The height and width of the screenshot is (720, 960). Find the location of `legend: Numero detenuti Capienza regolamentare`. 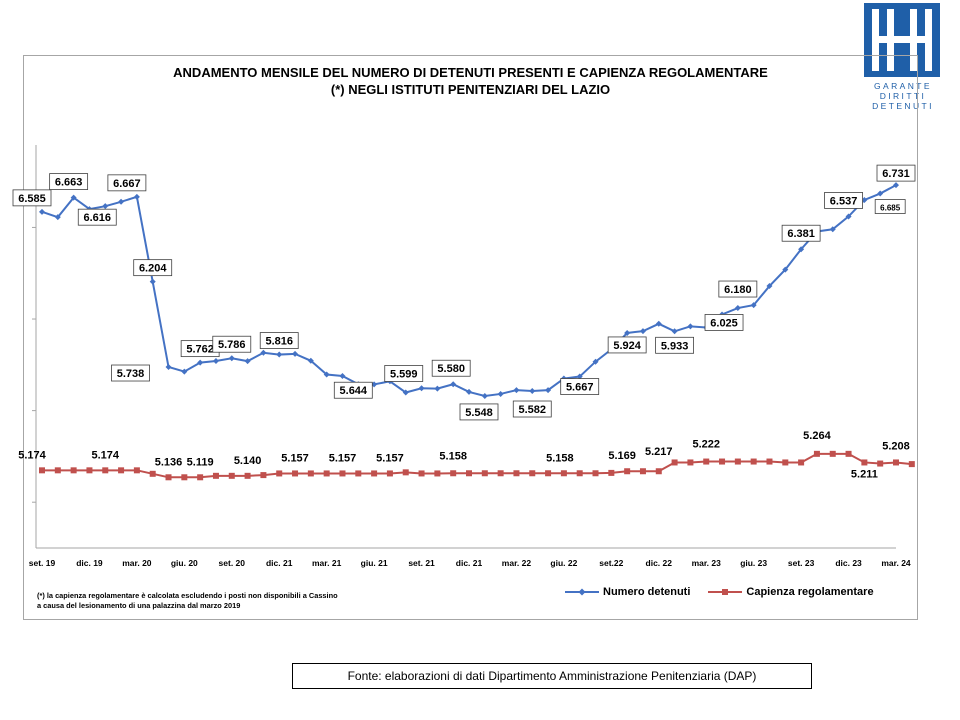

legend: Numero detenuti Capienza regolamentare is located at coordinates (719, 592).